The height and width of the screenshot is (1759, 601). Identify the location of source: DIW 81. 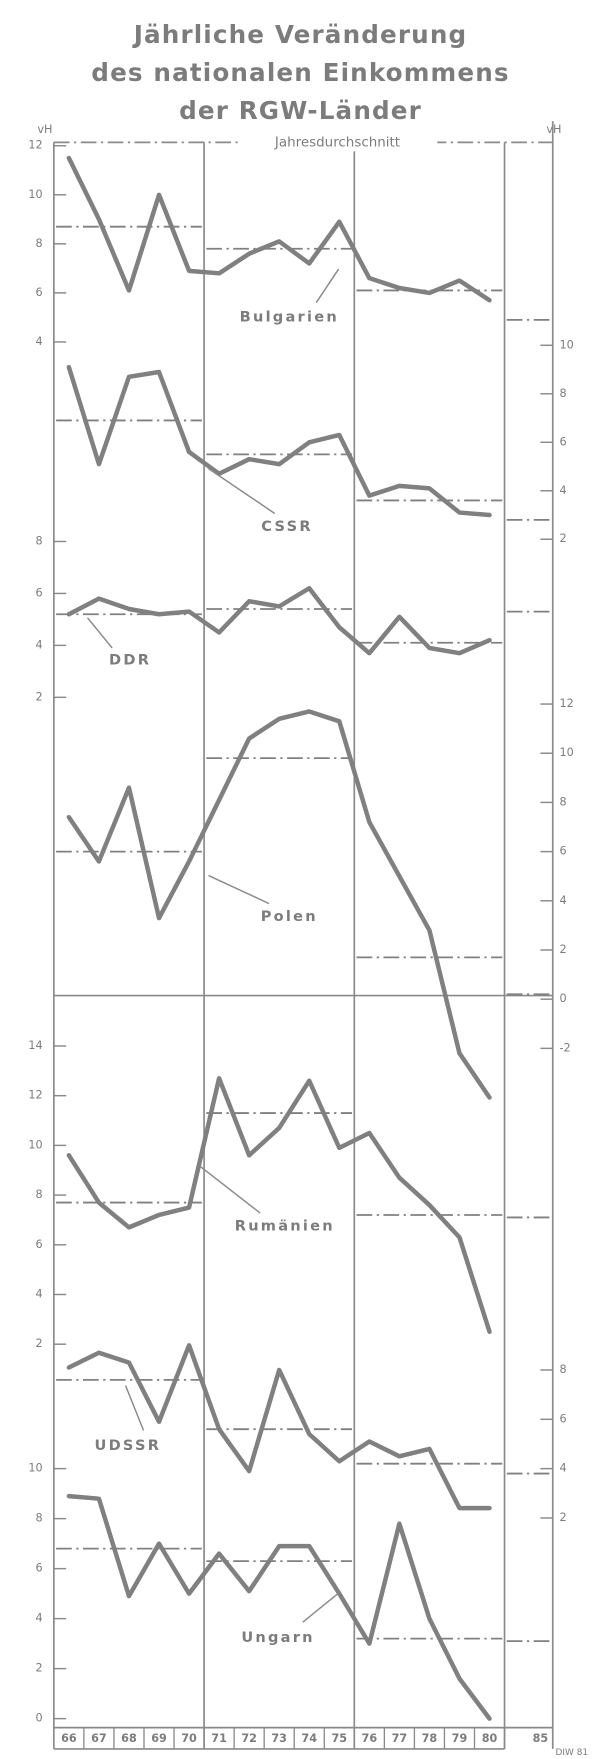
(571, 1753).